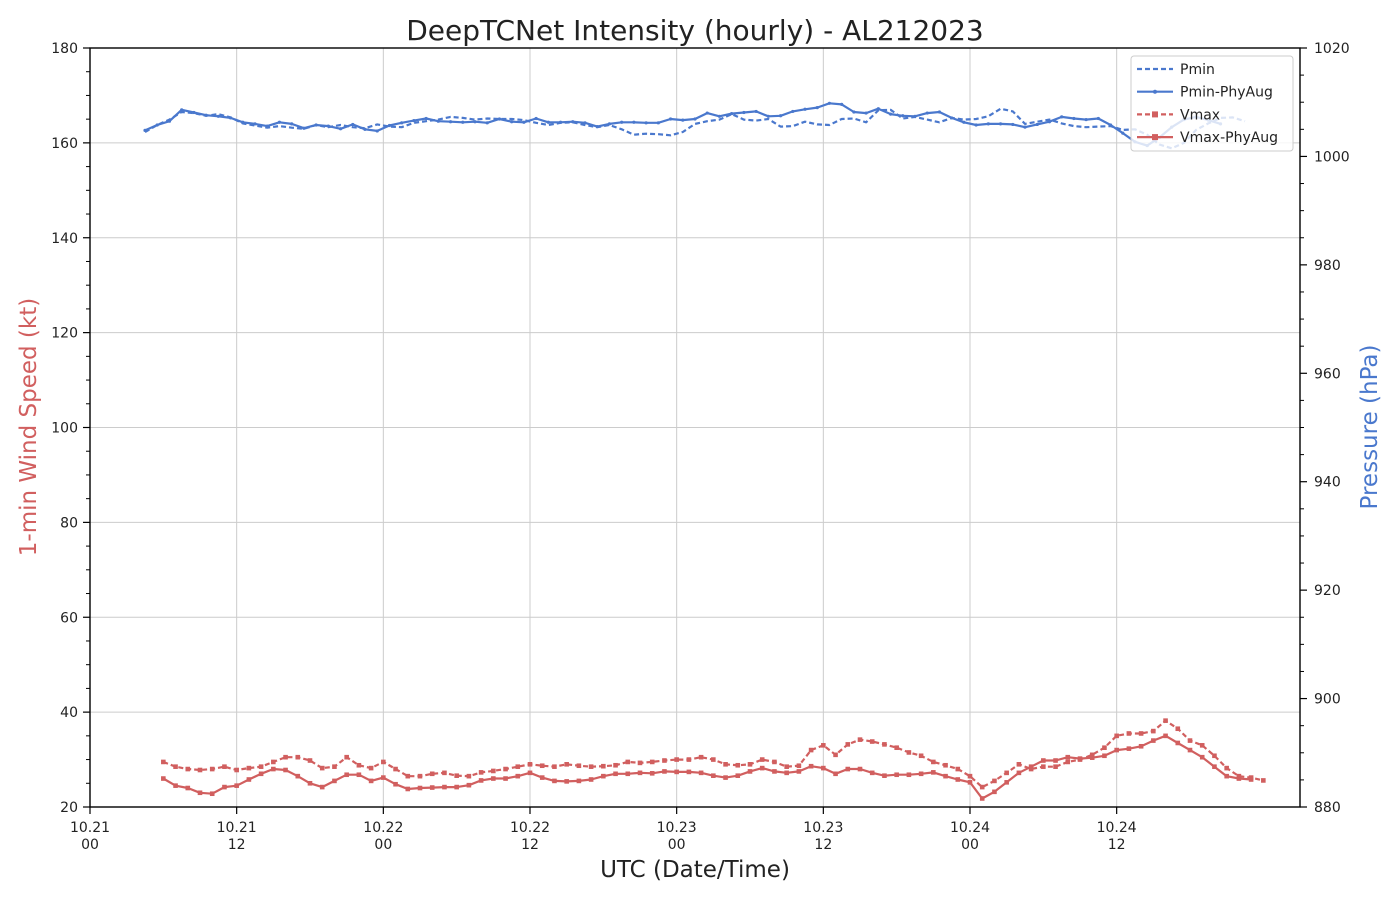 The image size is (1400, 900). I want to click on y-left-tick-label: 120, so click(64, 334).